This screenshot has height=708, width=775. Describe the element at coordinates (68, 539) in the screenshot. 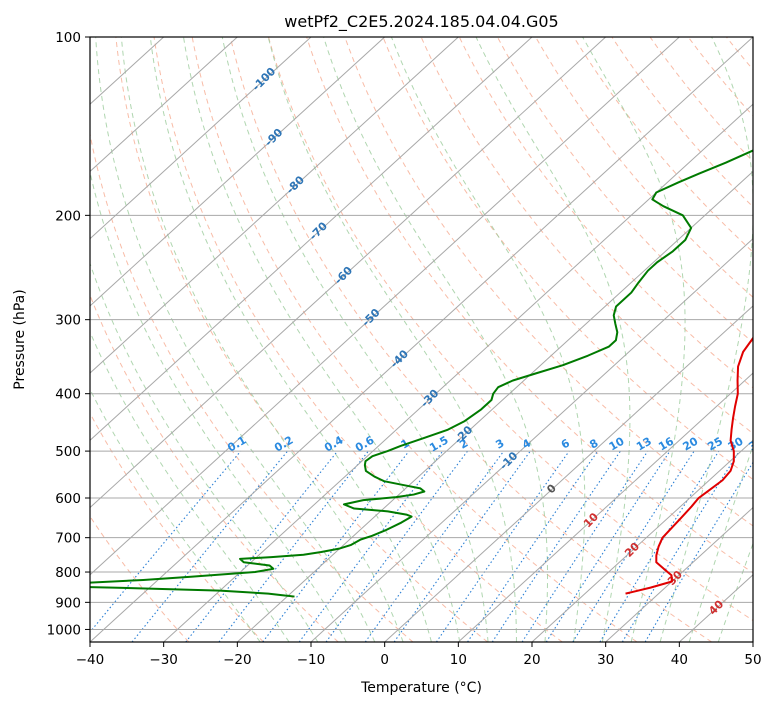

I see `y-tick-label: 700` at that location.